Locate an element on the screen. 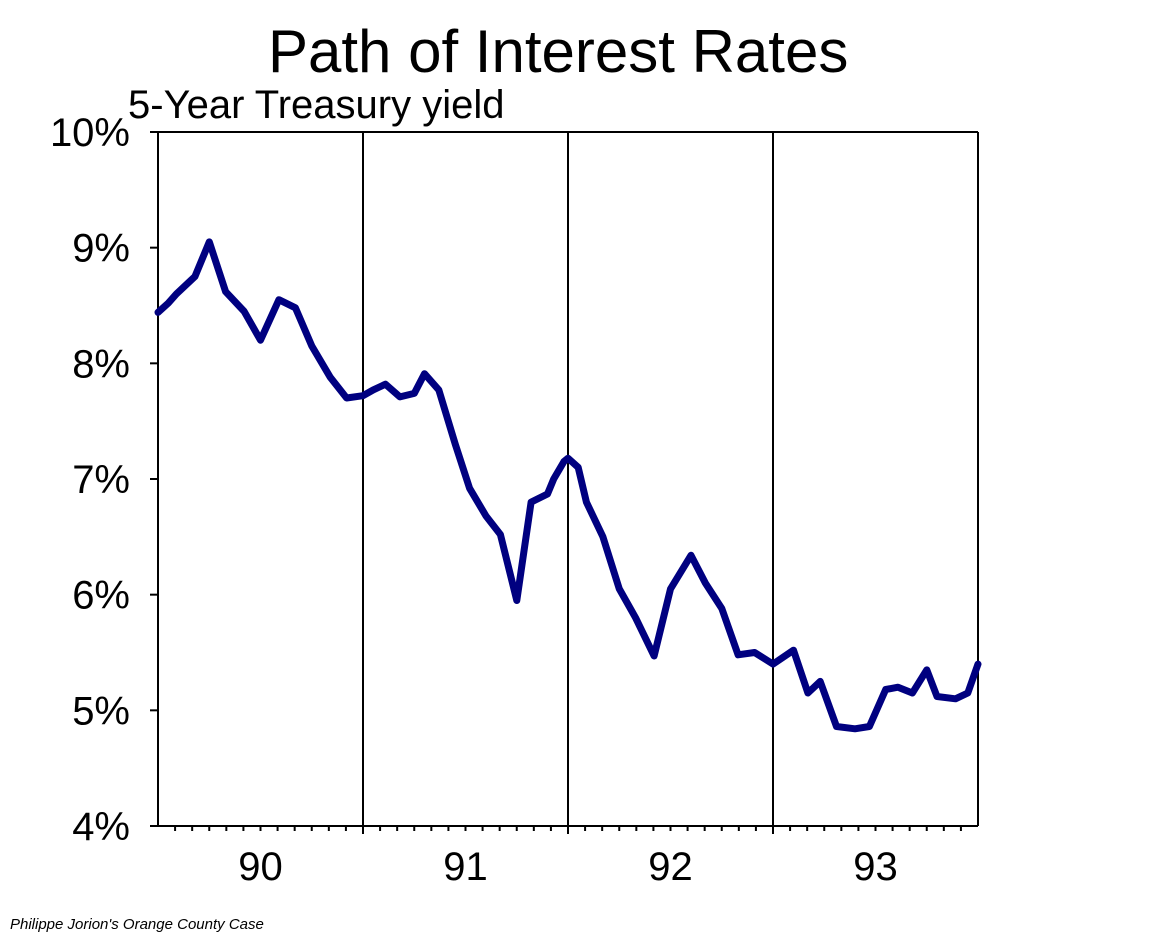 The image size is (1174, 946). x-tick-label: 93 is located at coordinates (875, 867).